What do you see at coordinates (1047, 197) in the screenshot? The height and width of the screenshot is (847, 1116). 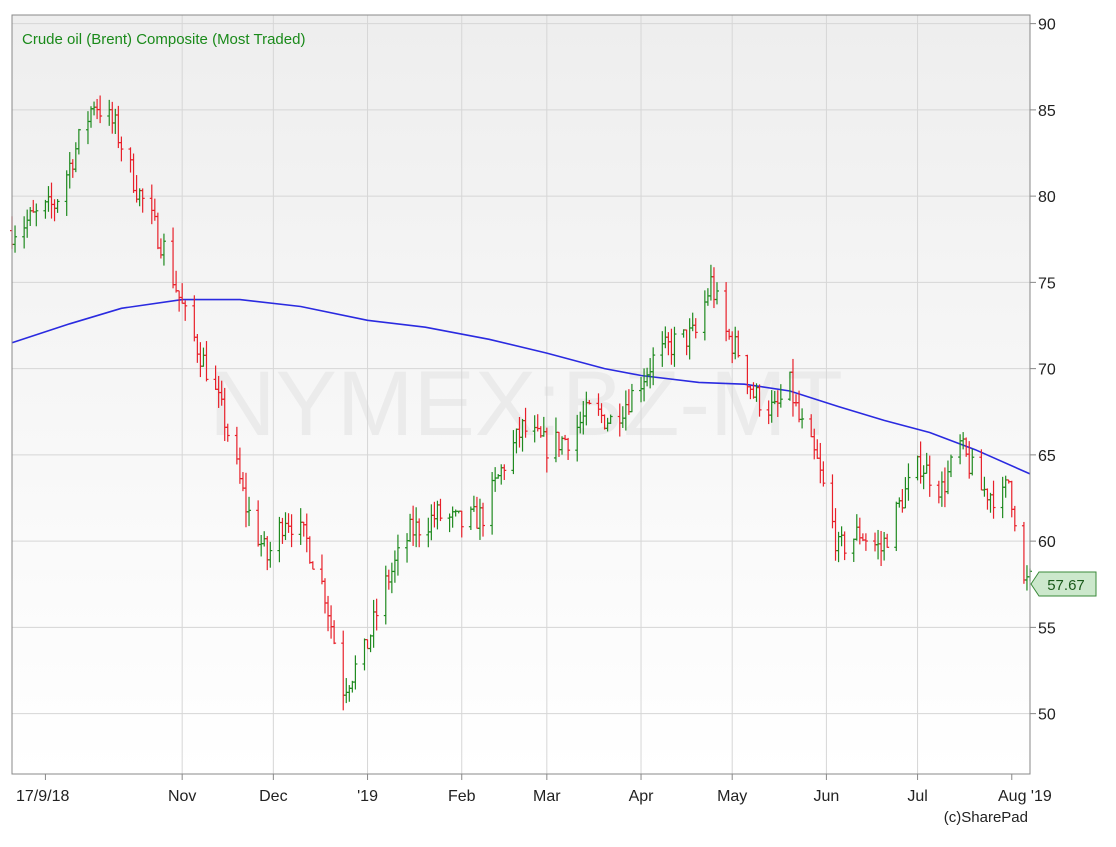 I see `y-tick-label: 80` at bounding box center [1047, 197].